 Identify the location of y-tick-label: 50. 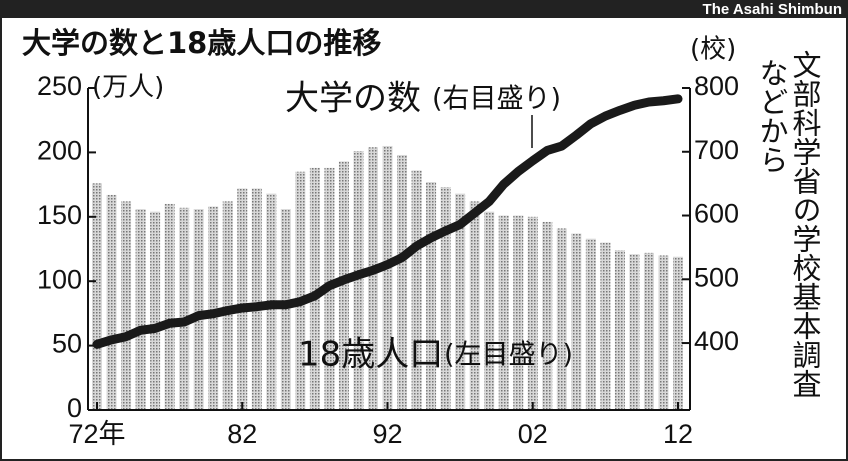
(67, 344).